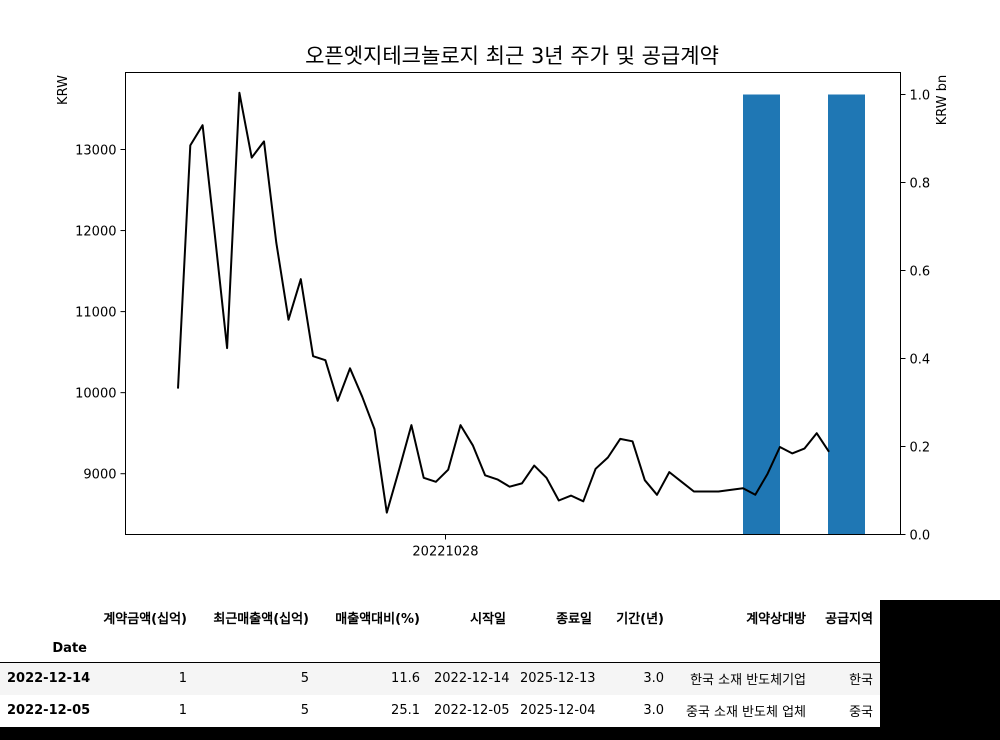 Image resolution: width=1000 pixels, height=740 pixels. I want to click on right-tick-label: 0.8, so click(920, 184).